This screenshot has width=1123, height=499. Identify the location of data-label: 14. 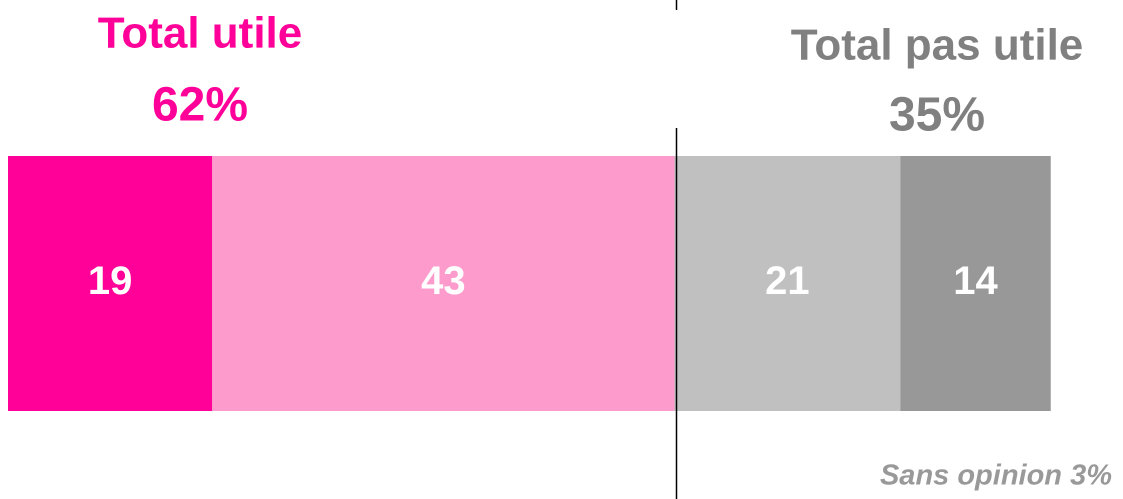
(975, 281).